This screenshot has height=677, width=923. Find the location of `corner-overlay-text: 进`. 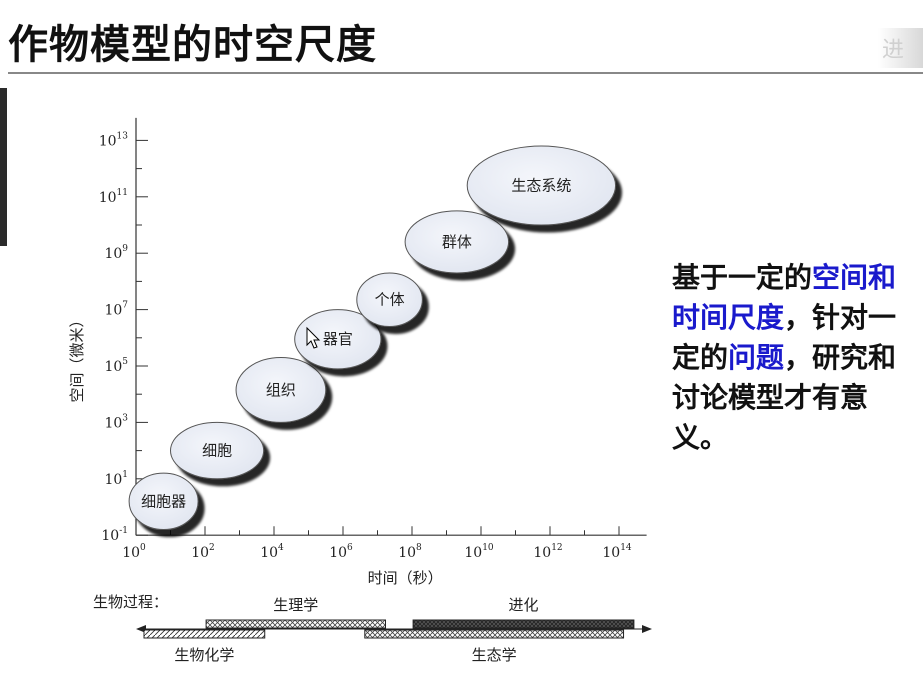

corner-overlay-text: 进 is located at coordinates (893, 50).